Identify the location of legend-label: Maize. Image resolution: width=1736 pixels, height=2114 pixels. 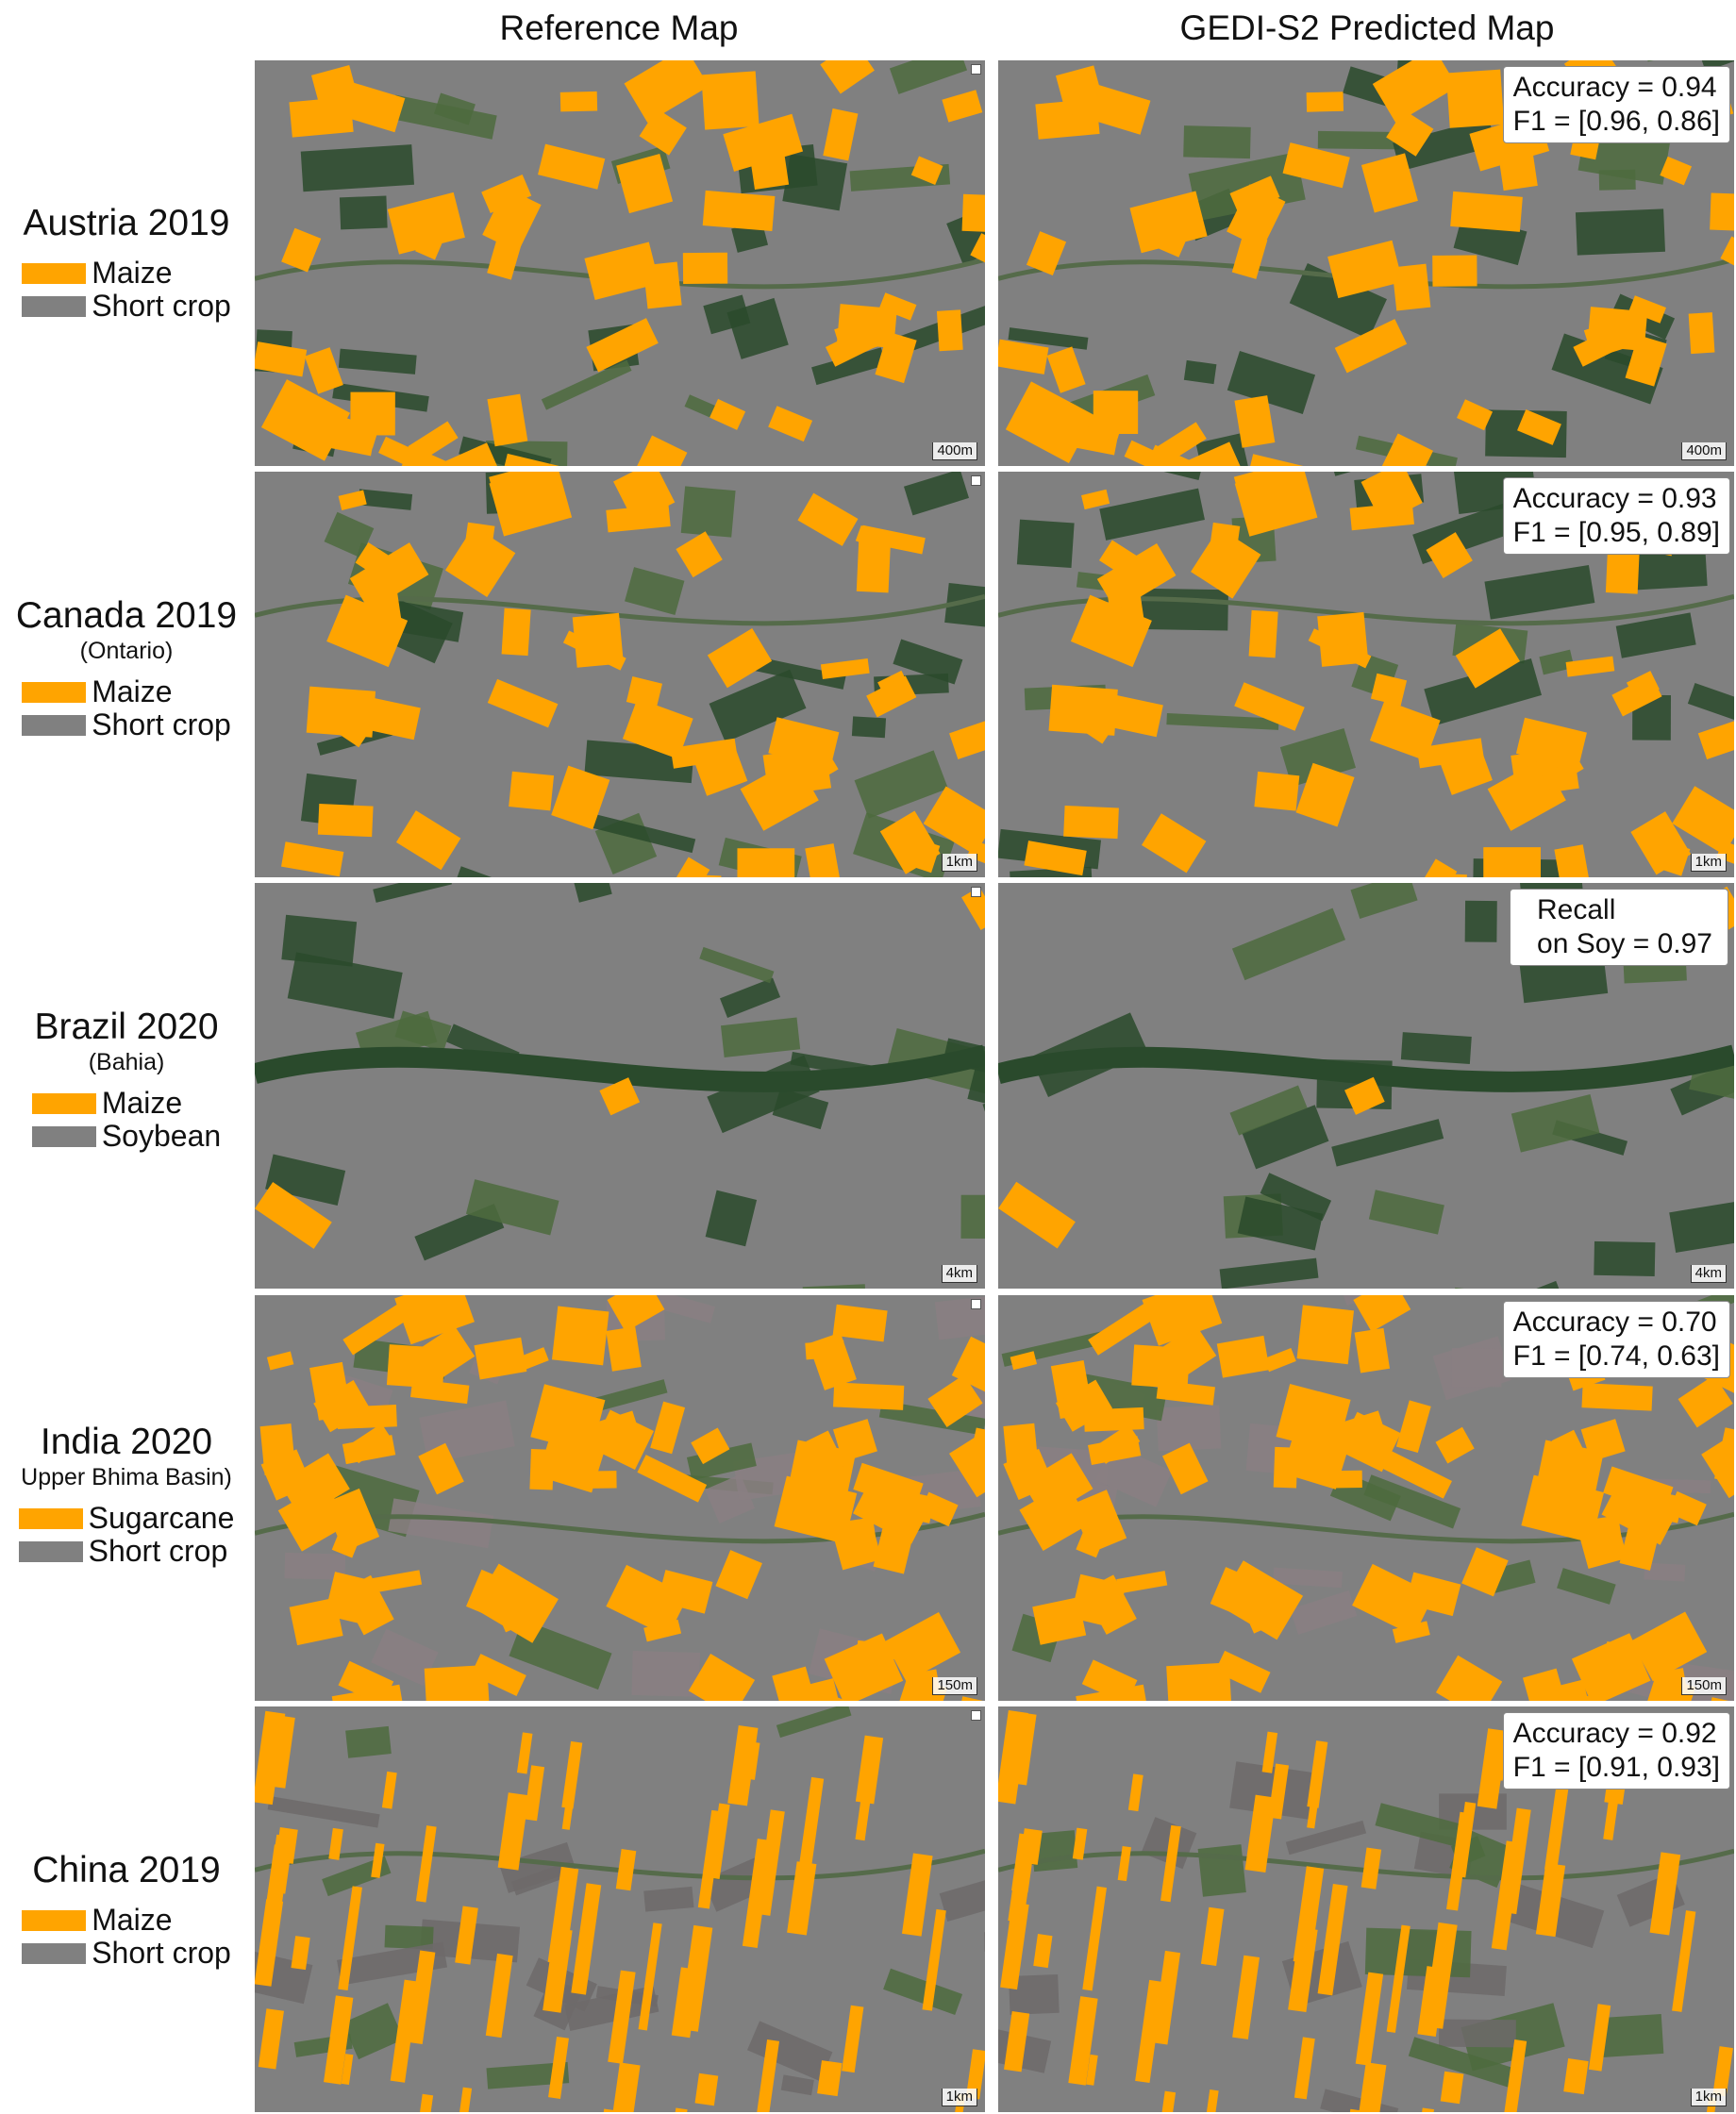
(132, 1920).